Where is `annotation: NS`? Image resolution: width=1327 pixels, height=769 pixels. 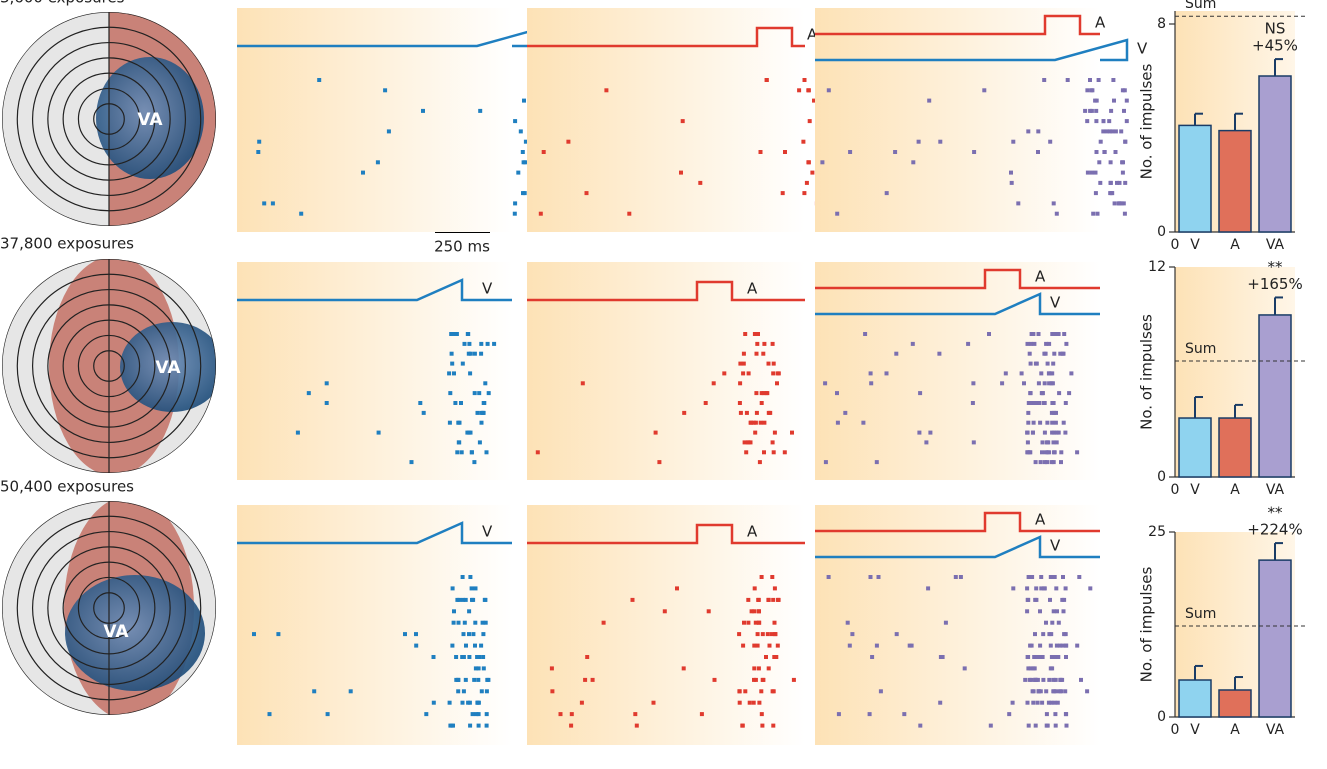
annotation: NS is located at coordinates (1275, 29).